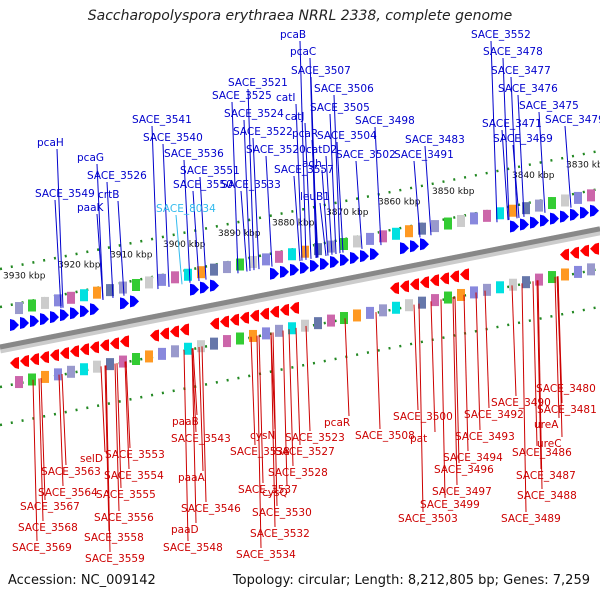 This screenshot has width=600, height=600. I want to click on forward-gene-label: SACE_3540, so click(173, 138).